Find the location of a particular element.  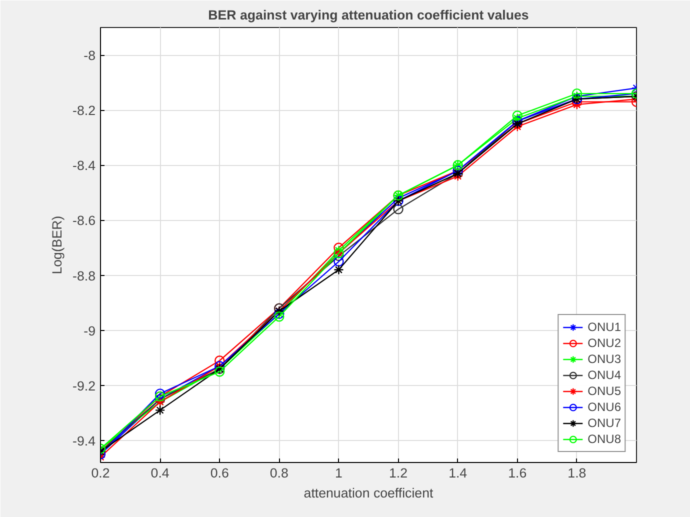

legend-label: ONU6 is located at coordinates (604, 407).